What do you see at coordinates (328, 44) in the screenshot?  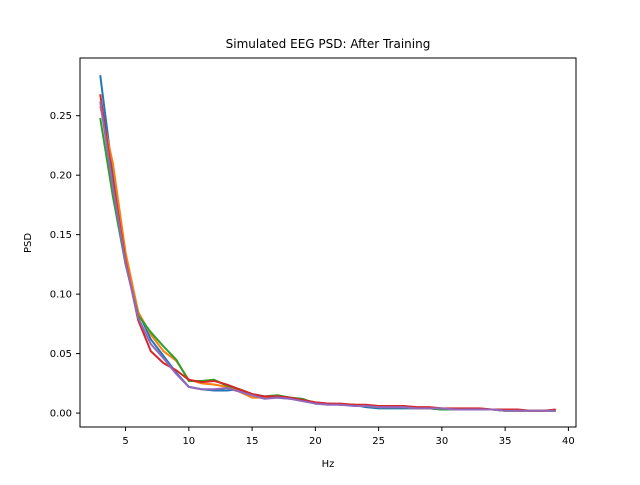 I see `chart-title: Simulated EEG PSD: After Training` at bounding box center [328, 44].